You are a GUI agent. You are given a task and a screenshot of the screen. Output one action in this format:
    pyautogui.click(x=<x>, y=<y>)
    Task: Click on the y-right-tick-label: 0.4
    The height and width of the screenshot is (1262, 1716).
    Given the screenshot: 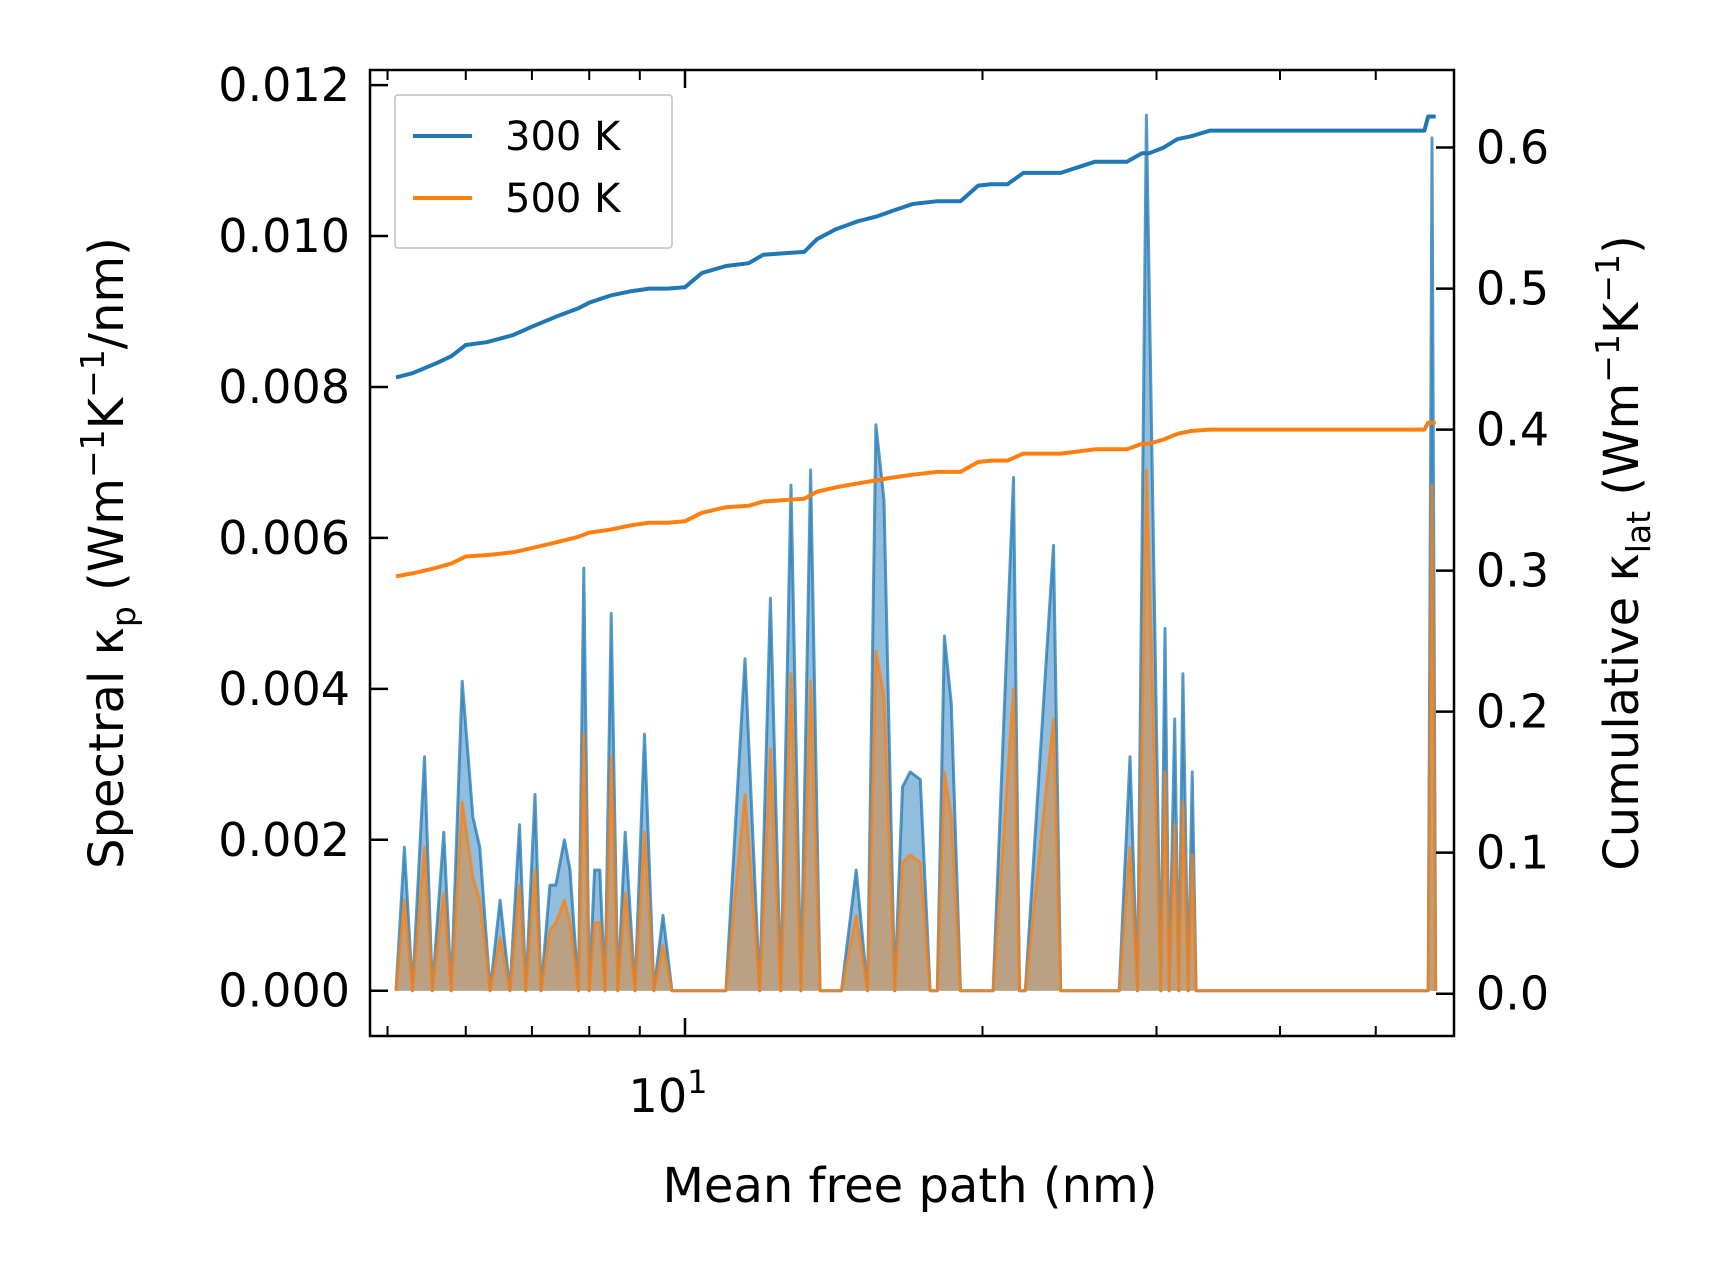 What is the action you would take?
    pyautogui.click(x=1512, y=430)
    